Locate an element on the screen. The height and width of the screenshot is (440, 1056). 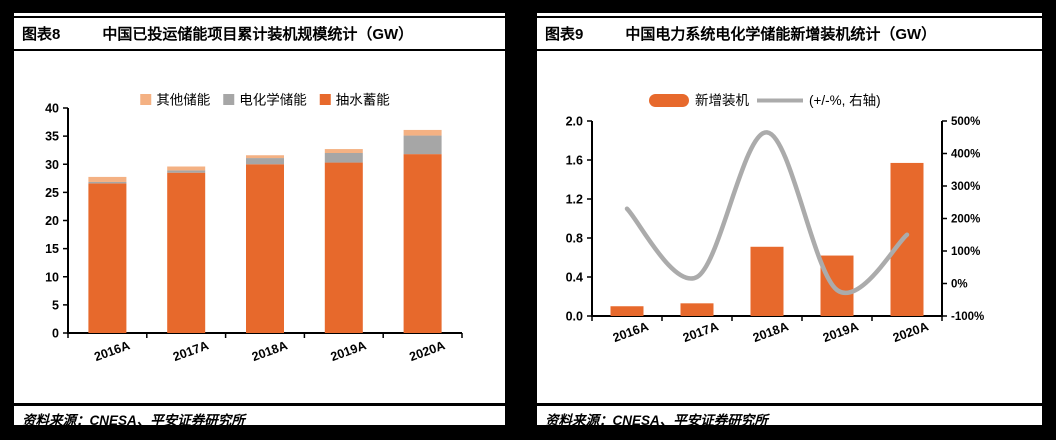
y-right-tick-label: 200% is located at coordinates (965, 220).